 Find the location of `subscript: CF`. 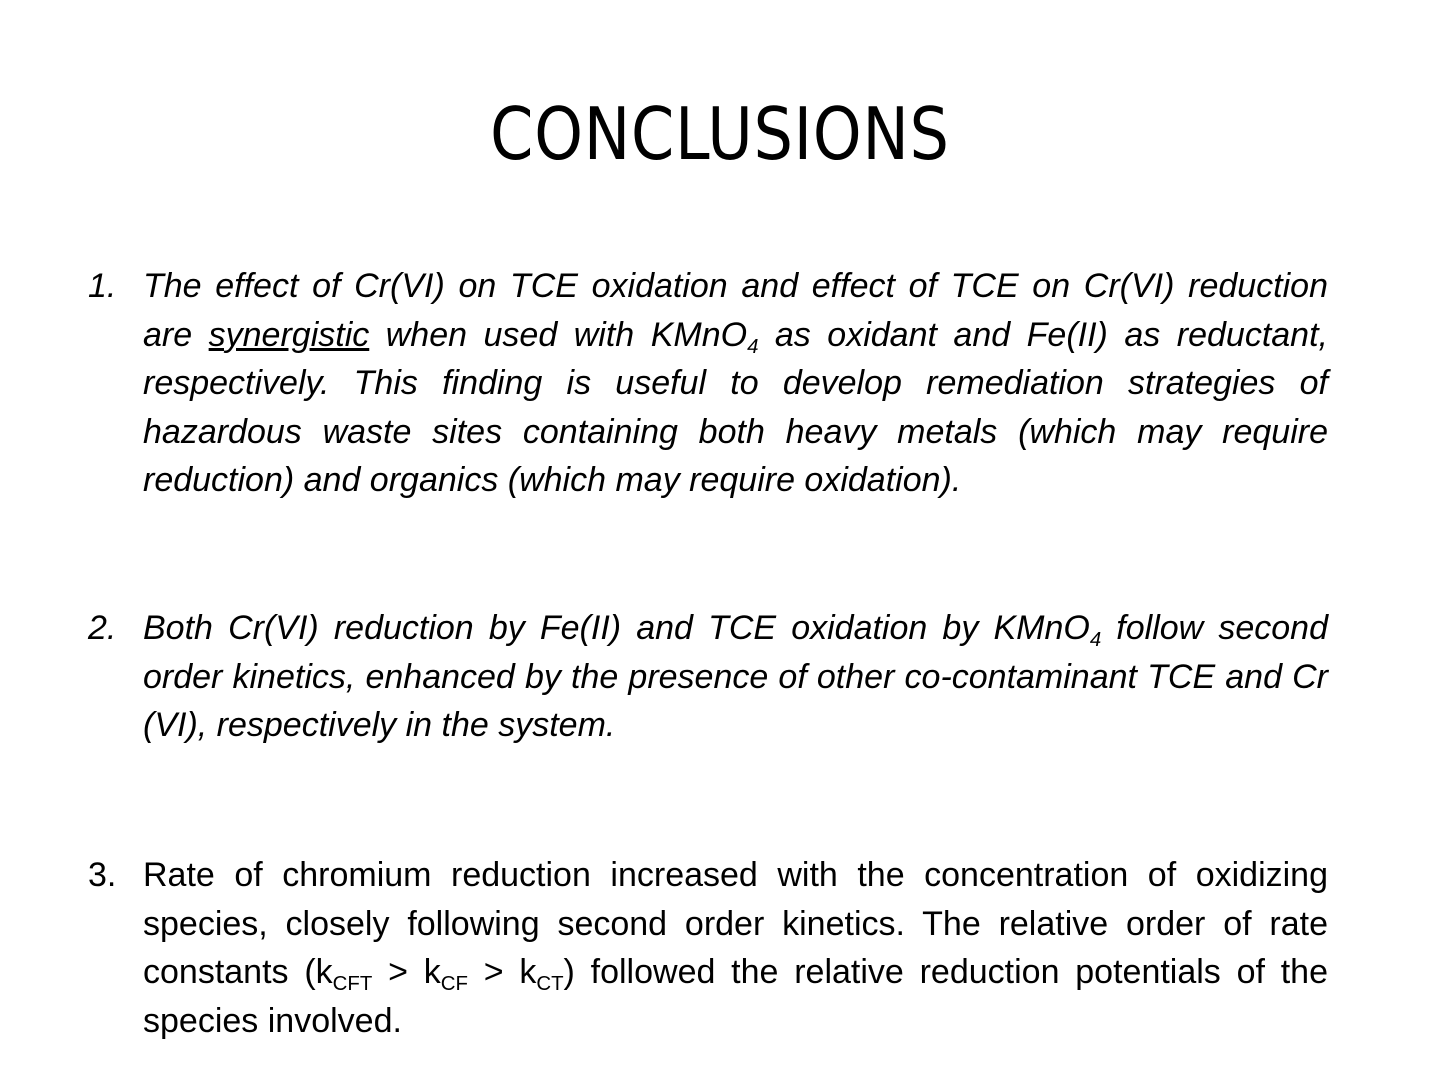

subscript: CF is located at coordinates (454, 984).